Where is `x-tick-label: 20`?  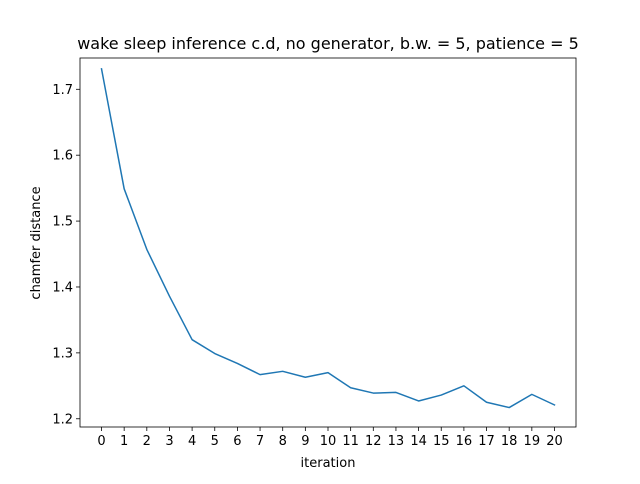
x-tick-label: 20 is located at coordinates (554, 441).